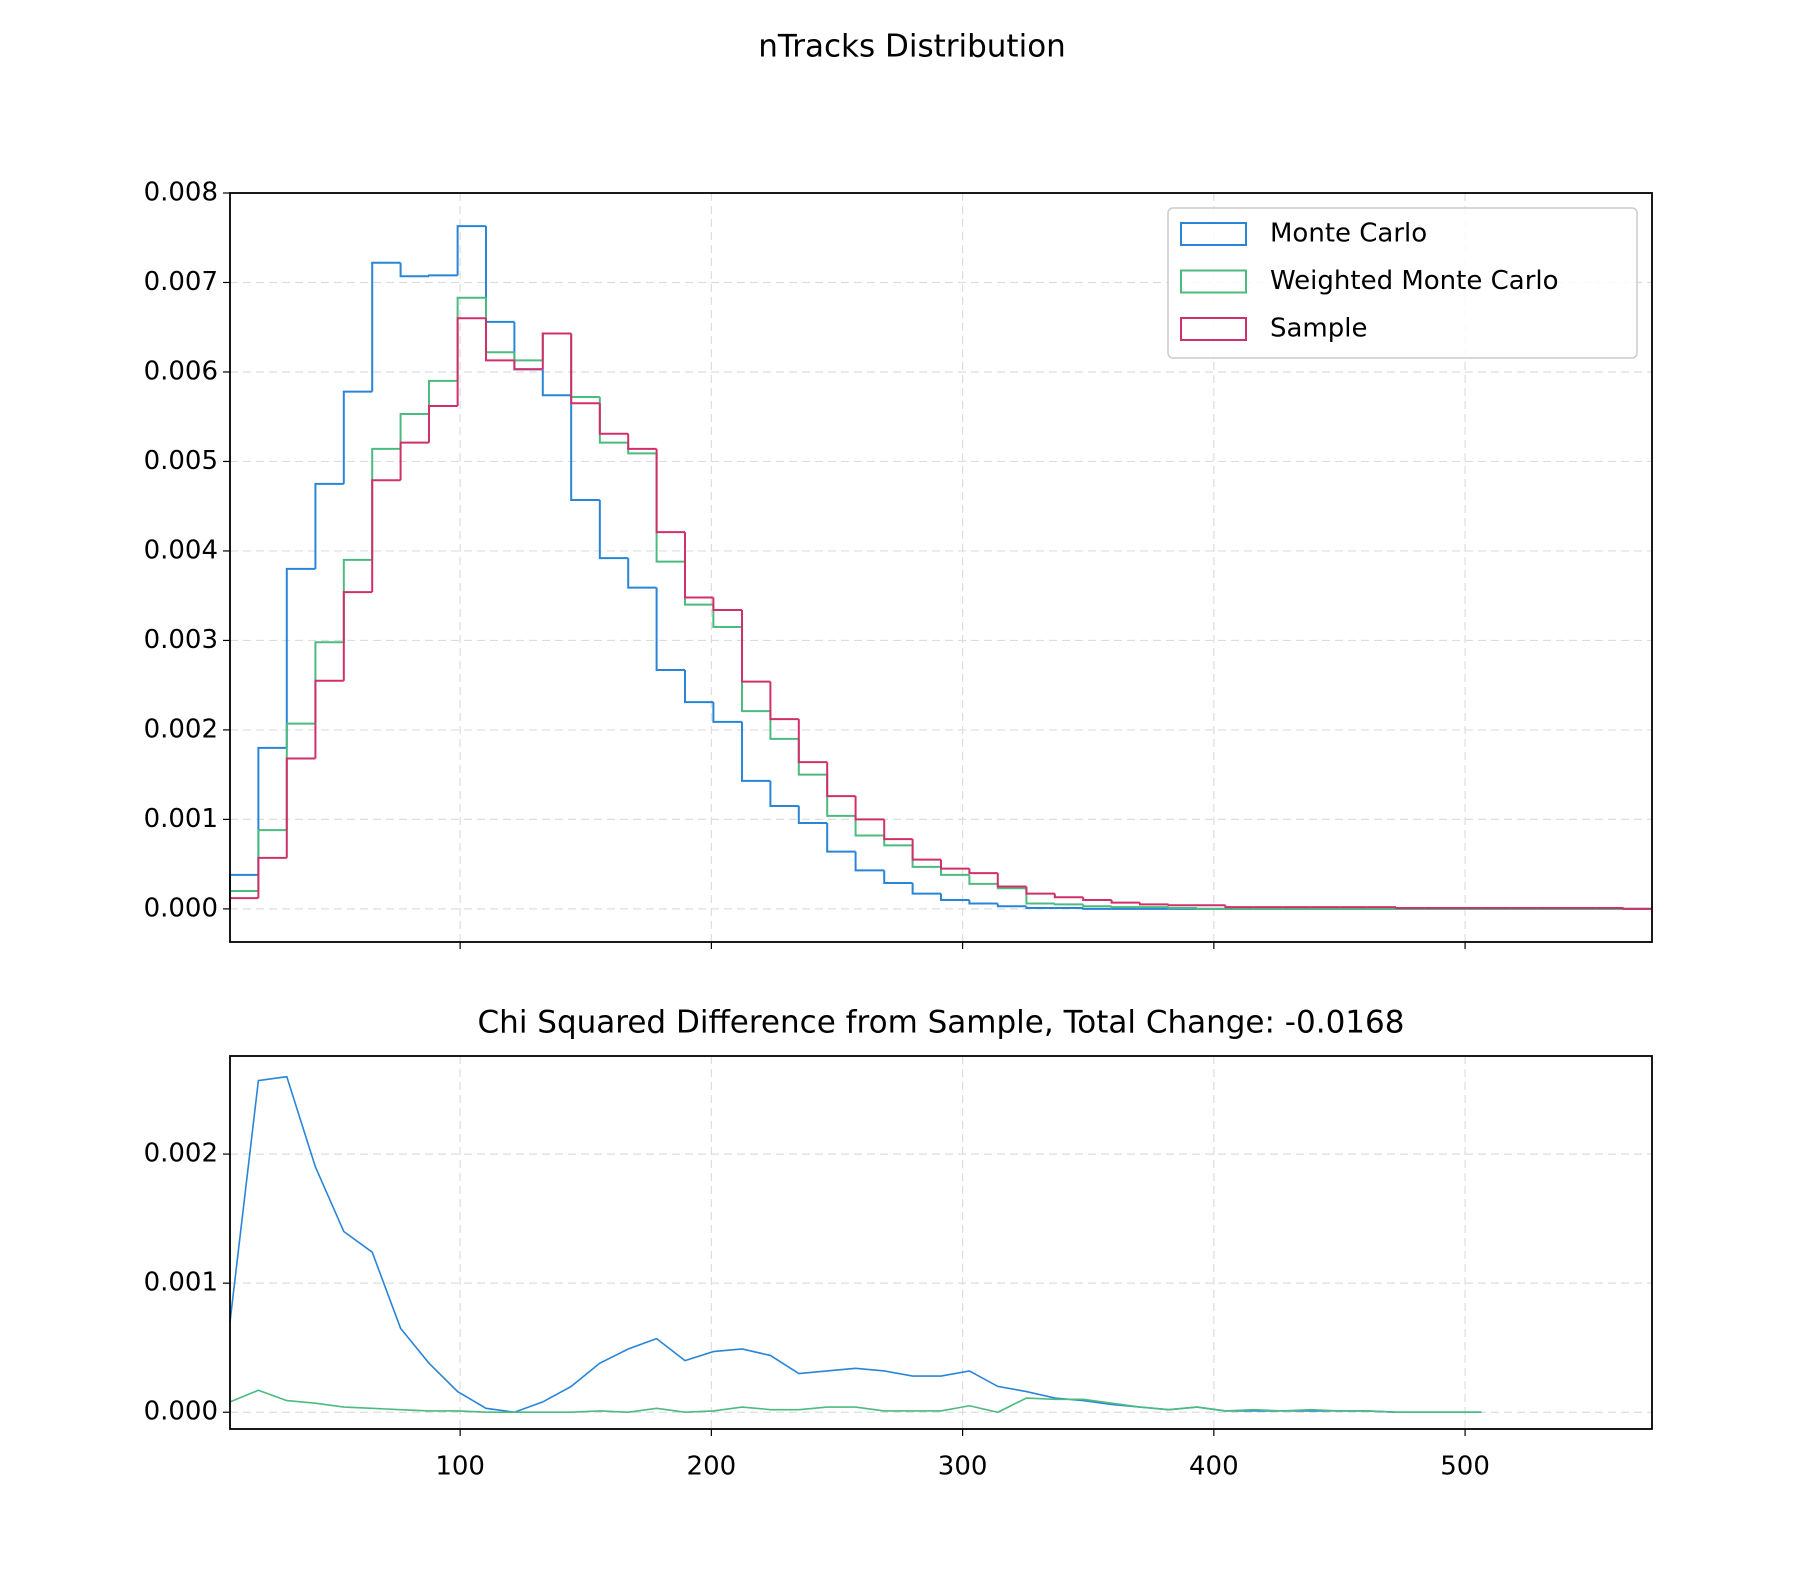  I want to click on legend-label: Weighted Monte Carlo, so click(1414, 281).